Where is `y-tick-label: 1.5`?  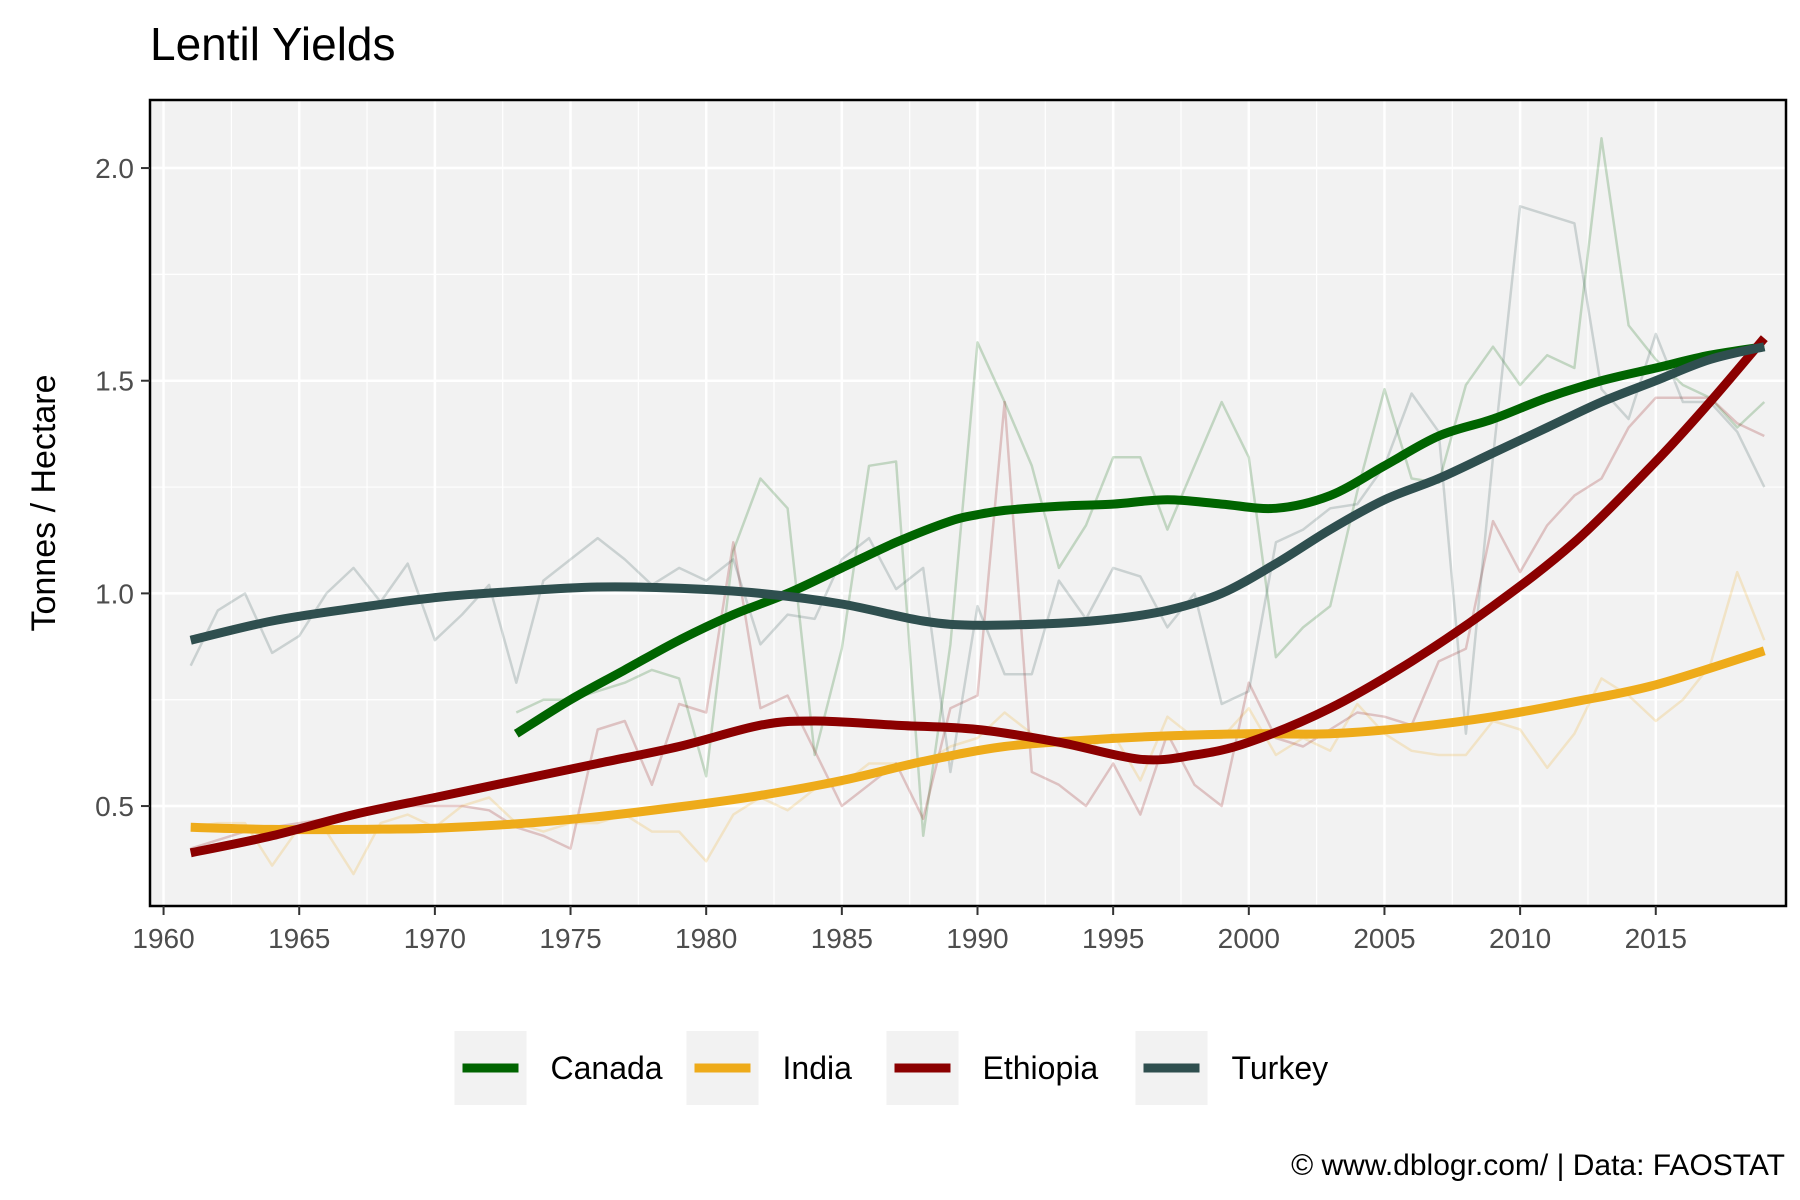
y-tick-label: 1.5 is located at coordinates (114, 381).